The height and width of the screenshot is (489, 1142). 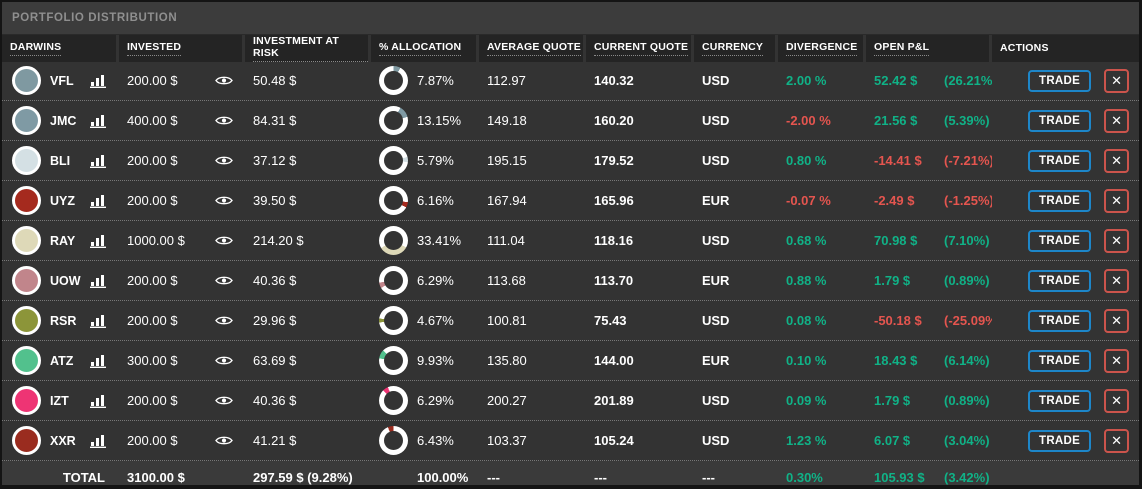 What do you see at coordinates (425, 320) in the screenshot?
I see `allocation-cell: 4.67%` at bounding box center [425, 320].